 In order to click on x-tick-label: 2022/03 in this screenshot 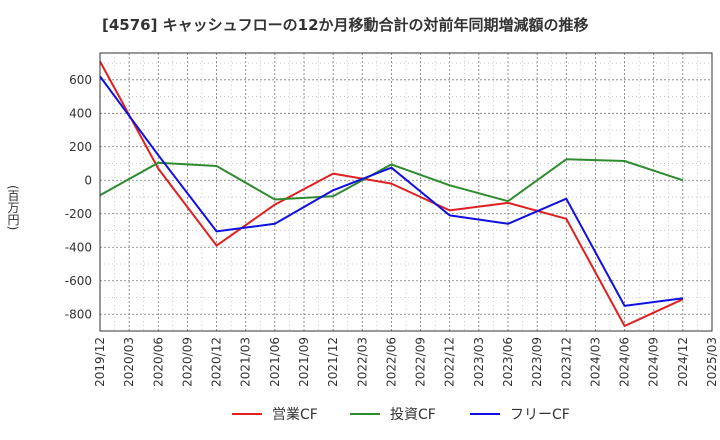, I will do `click(362, 362)`.